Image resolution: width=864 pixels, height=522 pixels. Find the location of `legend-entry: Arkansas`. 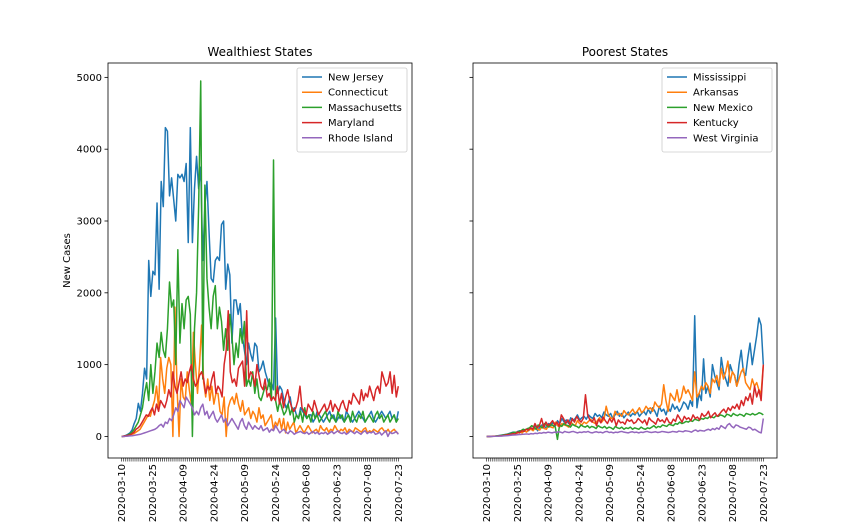

legend-entry: Arkansas is located at coordinates (716, 93).